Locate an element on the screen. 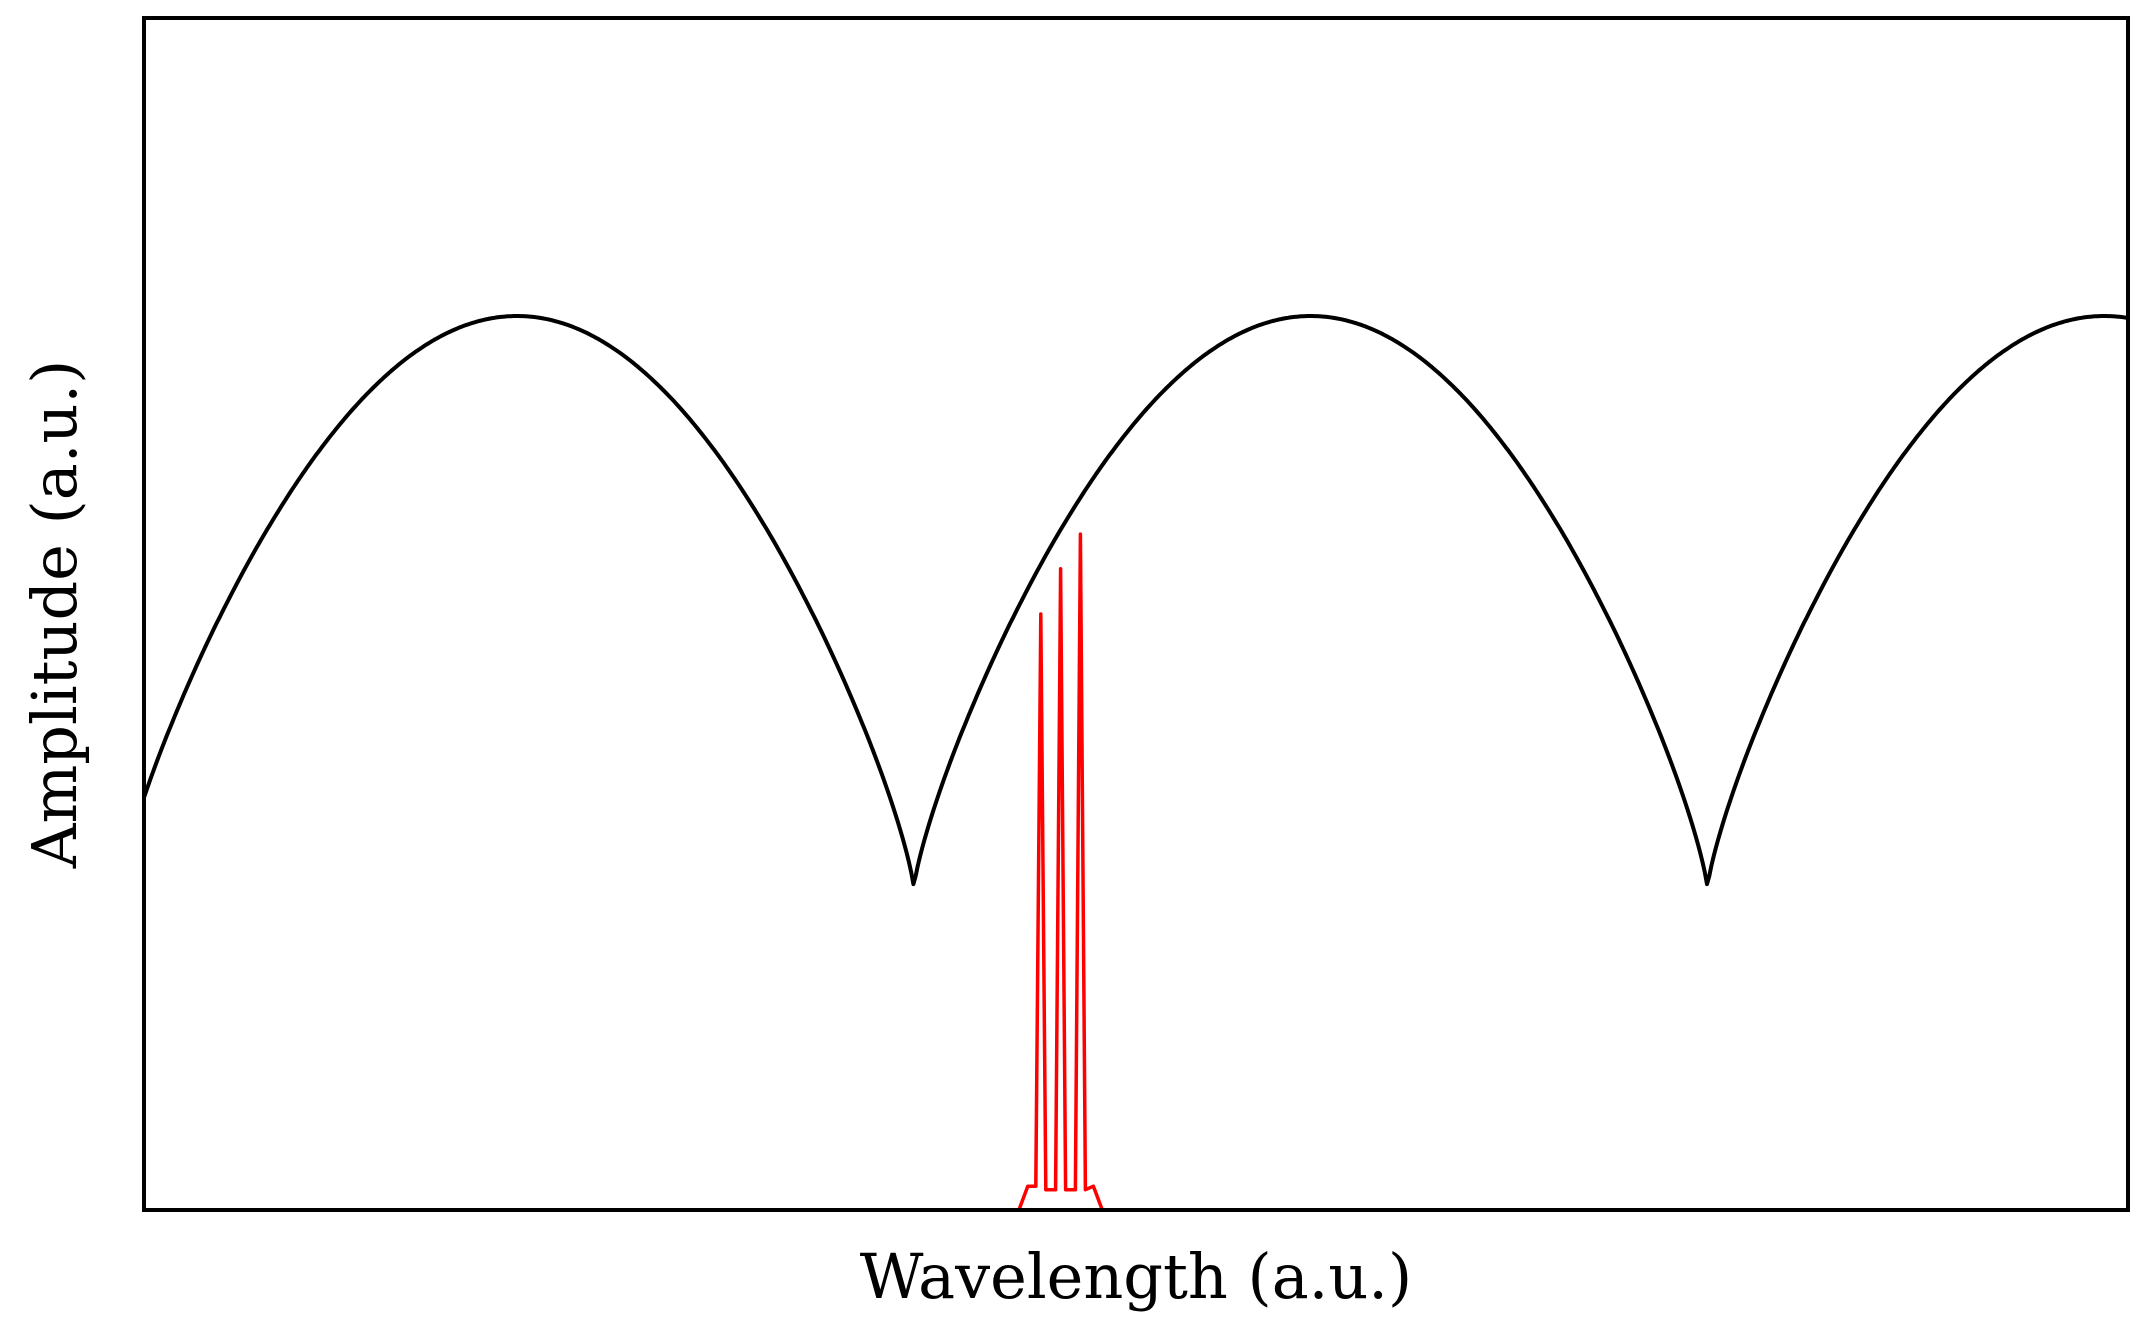  x-axis-title: Wavelength (a.u.) is located at coordinates (1136, 1276).